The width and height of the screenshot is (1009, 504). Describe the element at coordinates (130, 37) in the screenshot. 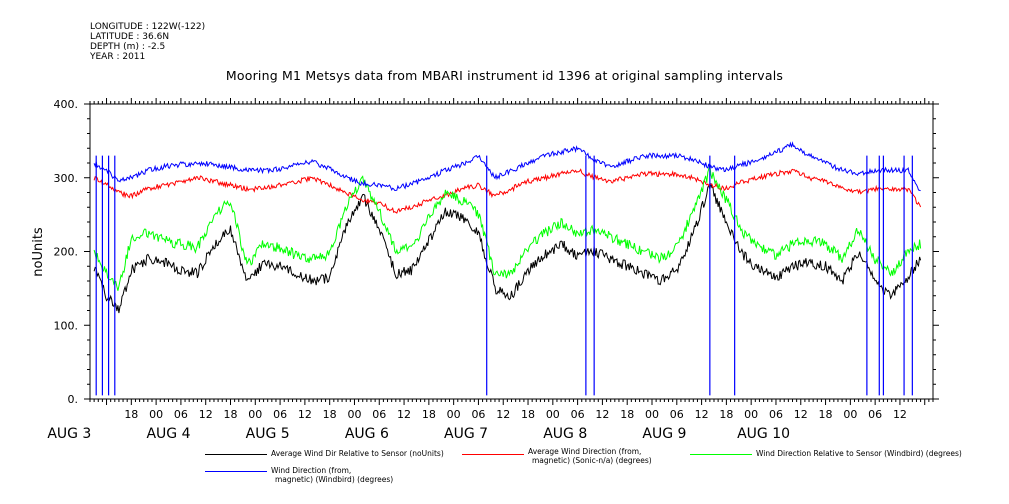

I see `latitude-label: LATITUDE : 36.6N` at that location.